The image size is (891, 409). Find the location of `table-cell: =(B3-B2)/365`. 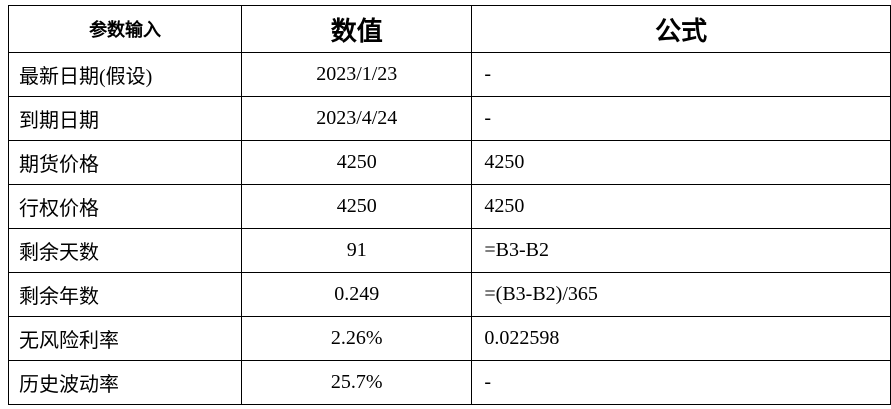

table-cell: =(B3-B2)/365 is located at coordinates (681, 294).